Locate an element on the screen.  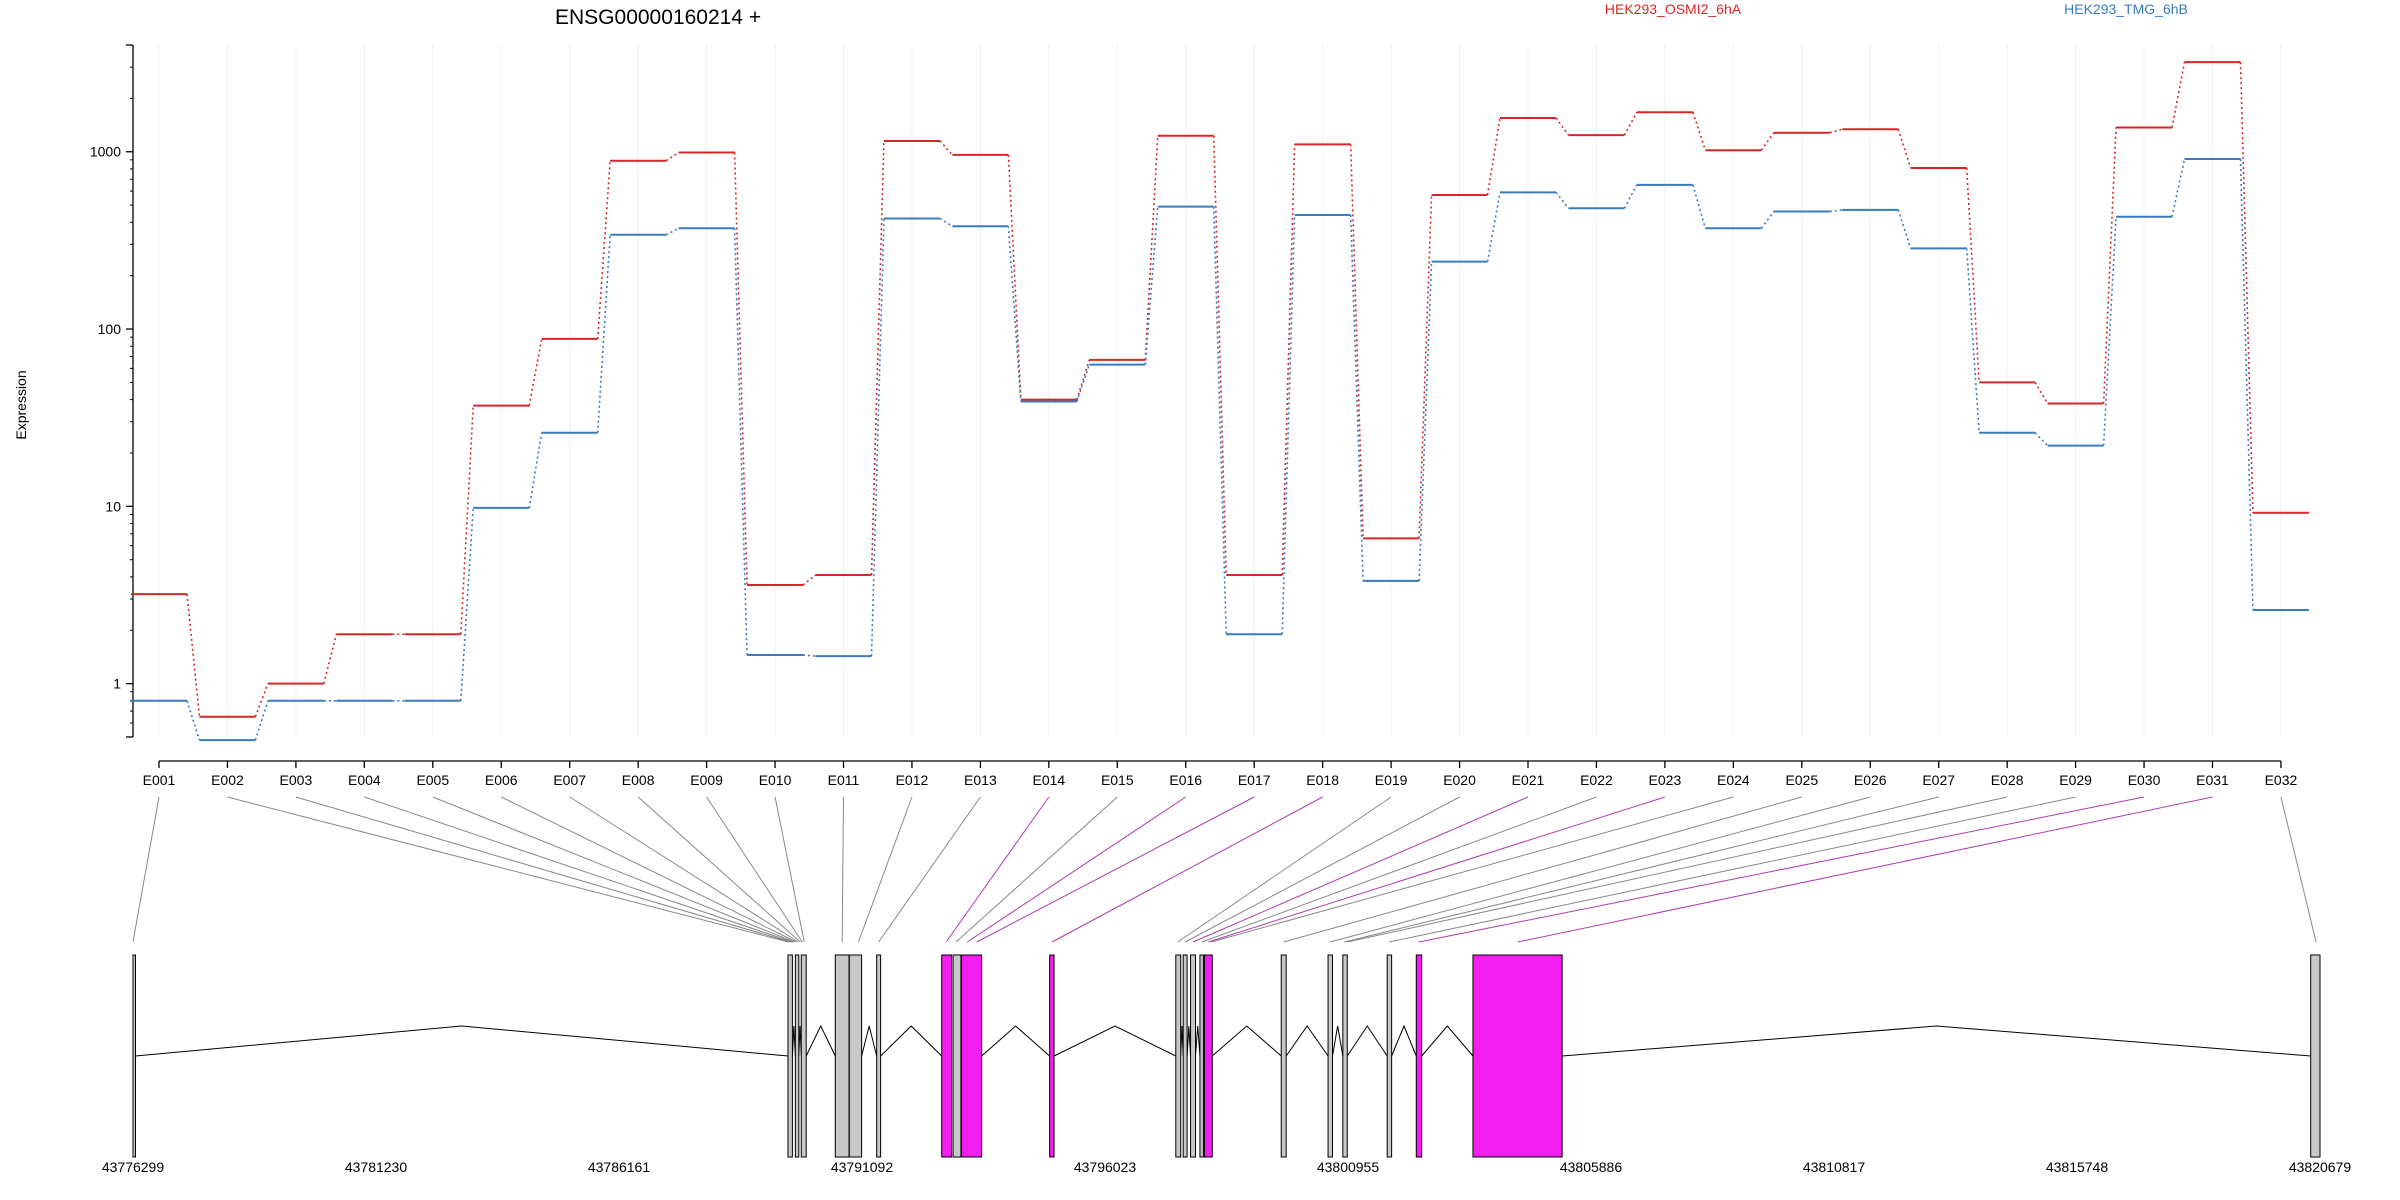
x-tick-label: E005 is located at coordinates (432, 780).